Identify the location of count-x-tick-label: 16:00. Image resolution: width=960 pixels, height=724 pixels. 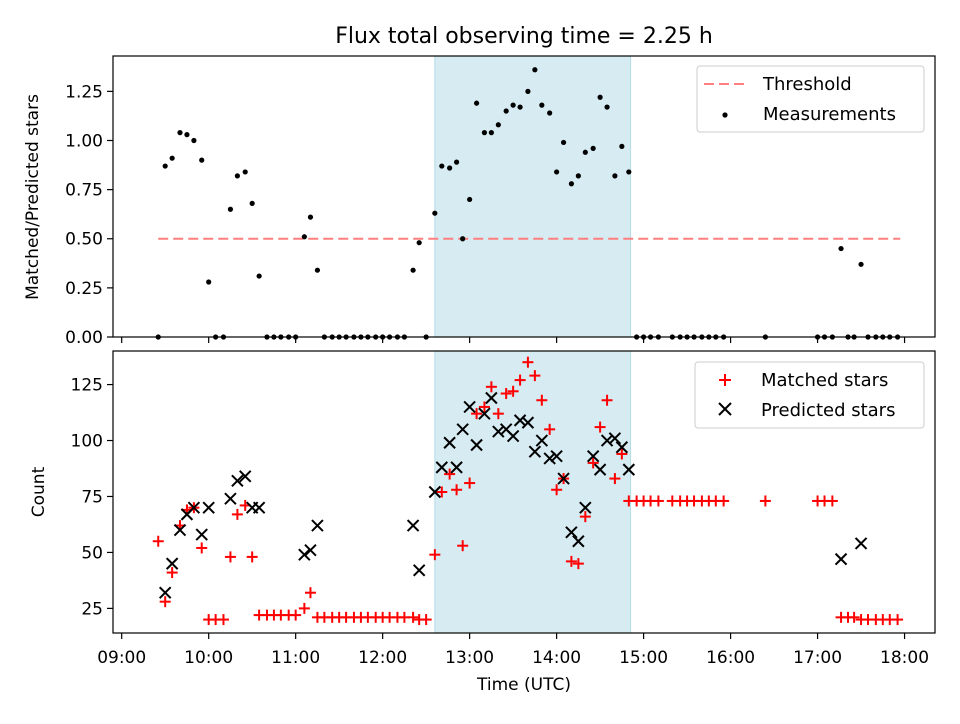
(730, 658).